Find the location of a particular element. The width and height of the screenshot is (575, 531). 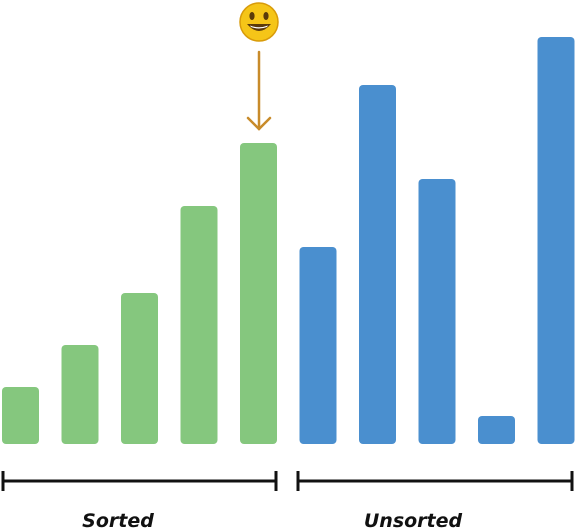

group-label: Sorted is located at coordinates (118, 520).